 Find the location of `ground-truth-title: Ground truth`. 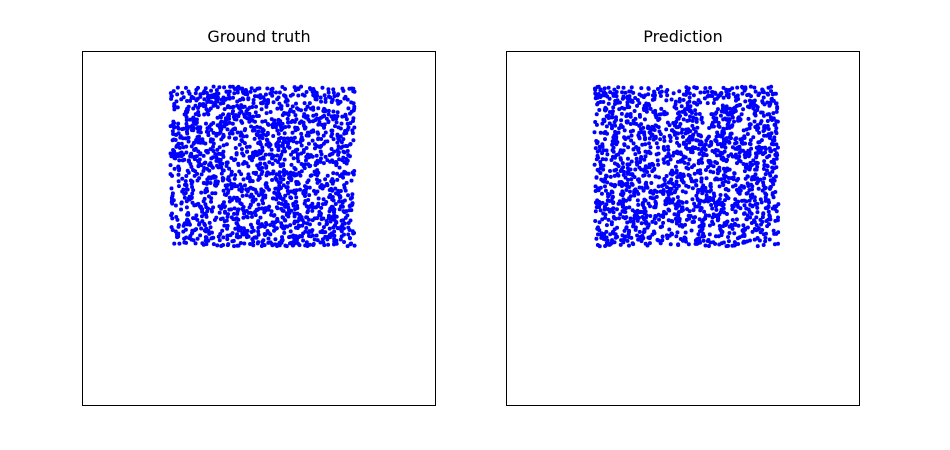

ground-truth-title: Ground truth is located at coordinates (259, 36).